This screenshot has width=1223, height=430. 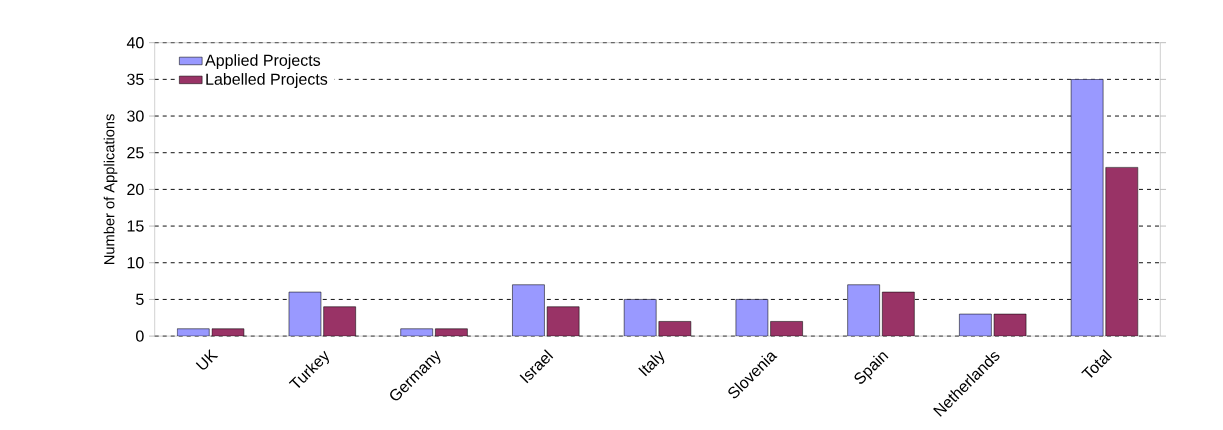 What do you see at coordinates (135, 79) in the screenshot?
I see `y-tick-label: 35` at bounding box center [135, 79].